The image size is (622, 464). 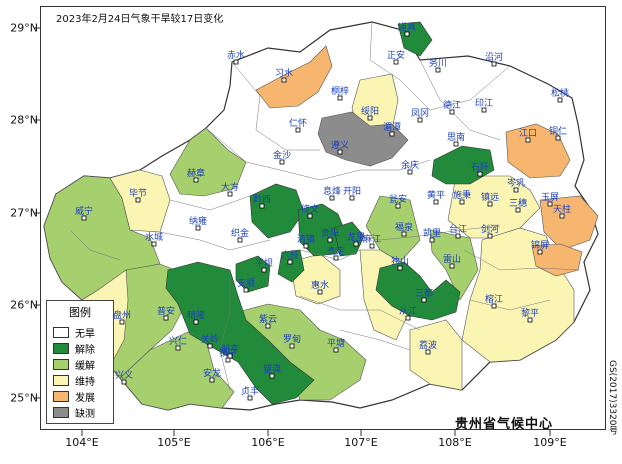 I want to click on city-label: 修文, so click(x=310, y=209).